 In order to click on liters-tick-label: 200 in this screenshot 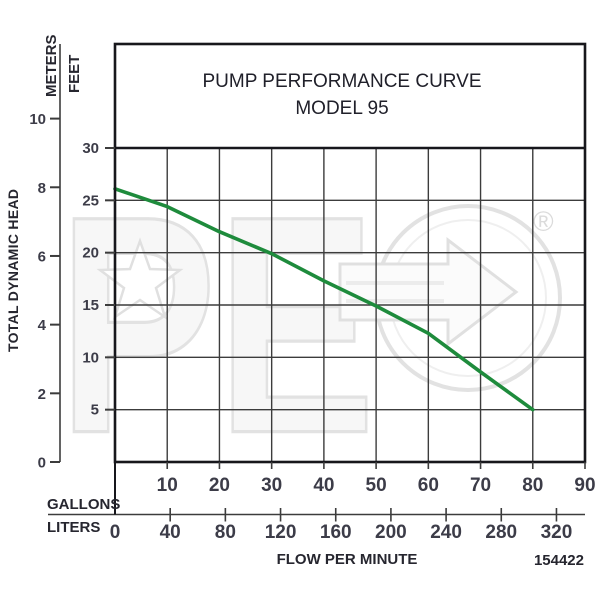, I will do `click(391, 532)`.